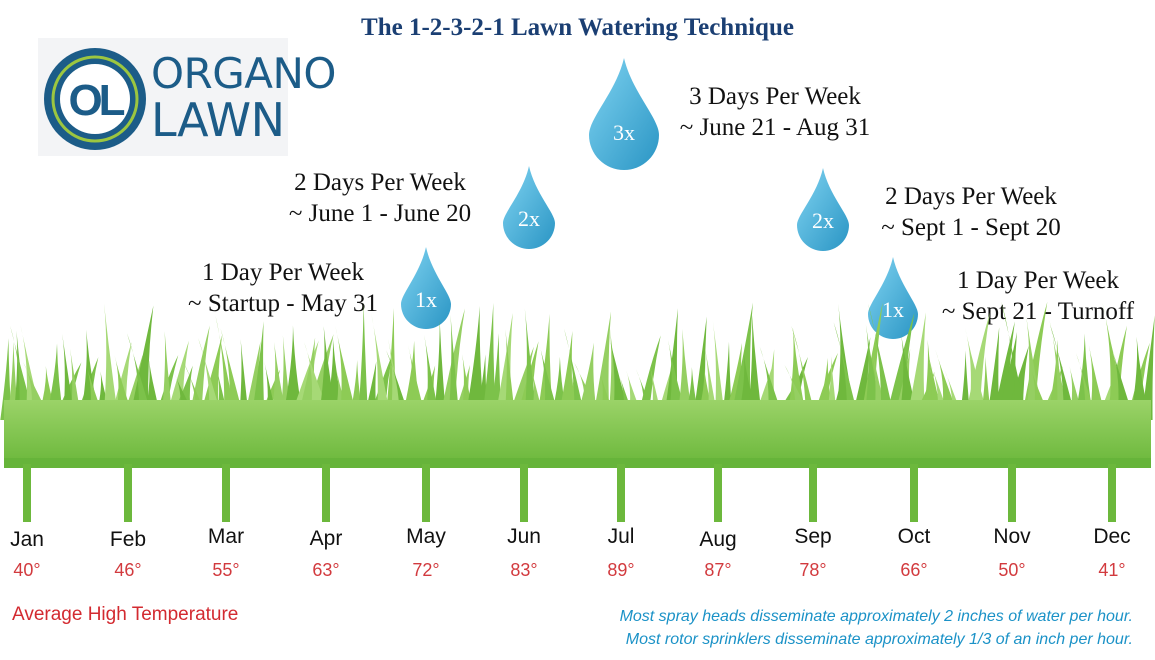 The height and width of the screenshot is (660, 1155). Describe the element at coordinates (621, 536) in the screenshot. I see `month-label-jul: Jul` at that location.